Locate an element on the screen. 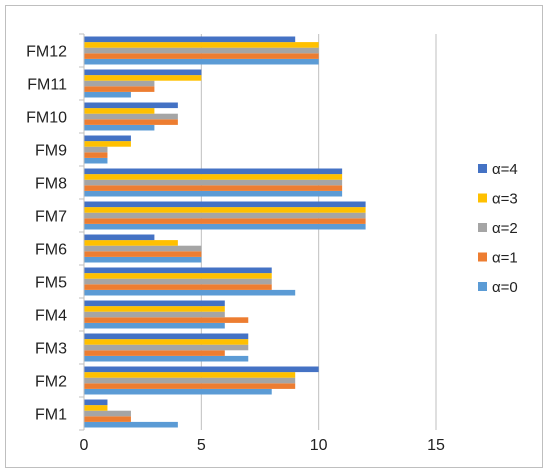 This screenshot has height=475, width=550. legend-label: α=3 is located at coordinates (505, 199).